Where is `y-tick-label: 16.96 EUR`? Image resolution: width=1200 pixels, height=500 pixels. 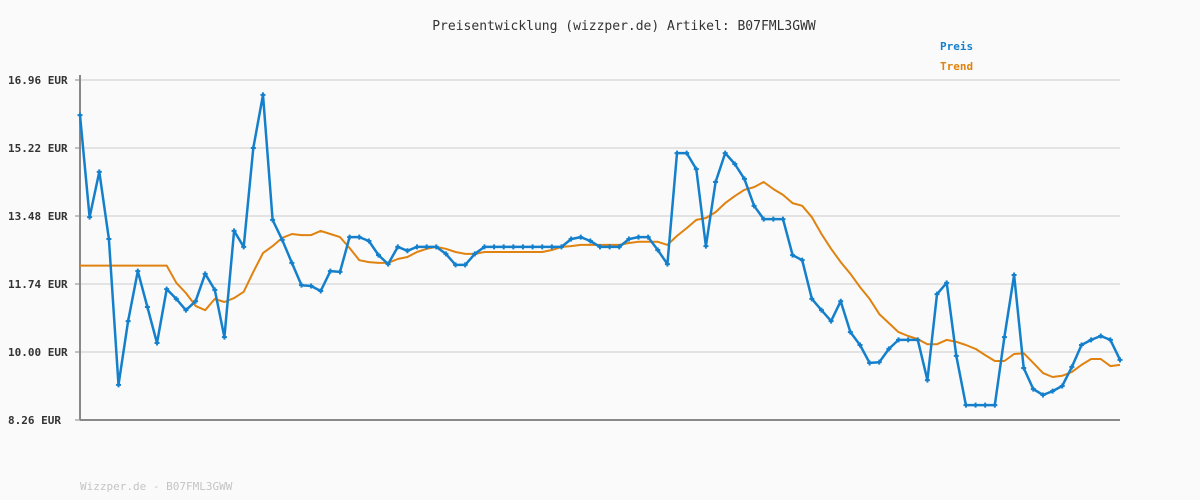 y-tick-label: 16.96 EUR is located at coordinates (38, 80).